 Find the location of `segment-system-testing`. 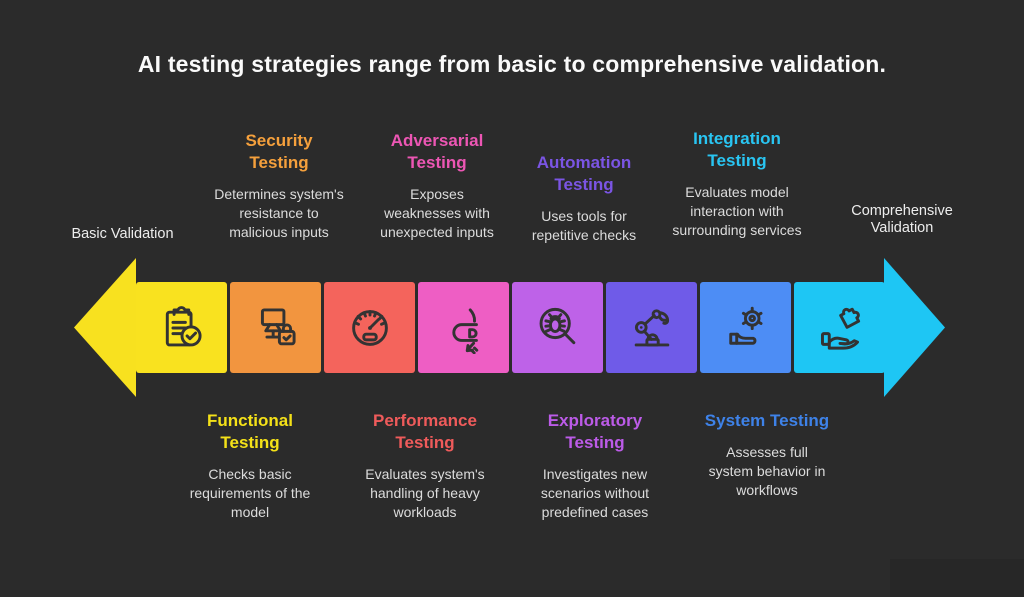

segment-system-testing is located at coordinates (745, 327).